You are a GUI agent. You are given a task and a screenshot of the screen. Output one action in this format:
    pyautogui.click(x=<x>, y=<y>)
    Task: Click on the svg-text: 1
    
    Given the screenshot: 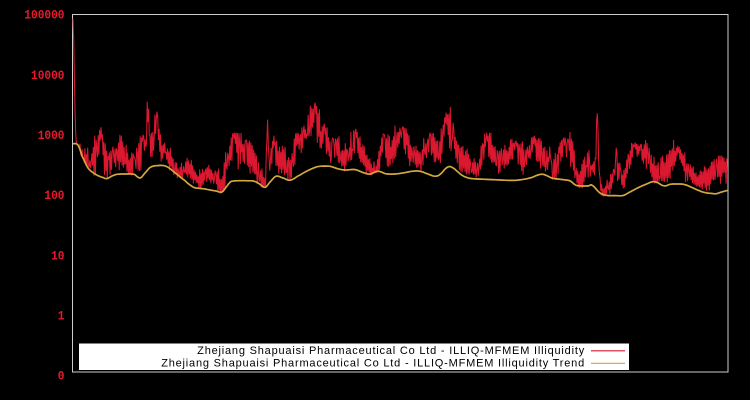 What is the action you would take?
    pyautogui.click(x=61, y=316)
    